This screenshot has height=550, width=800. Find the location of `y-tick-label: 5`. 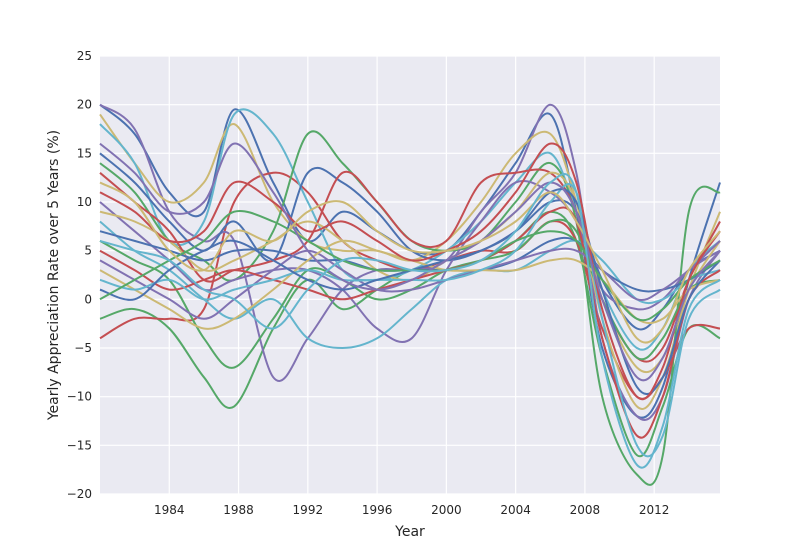

y-tick-label: 5 is located at coordinates (88, 251).